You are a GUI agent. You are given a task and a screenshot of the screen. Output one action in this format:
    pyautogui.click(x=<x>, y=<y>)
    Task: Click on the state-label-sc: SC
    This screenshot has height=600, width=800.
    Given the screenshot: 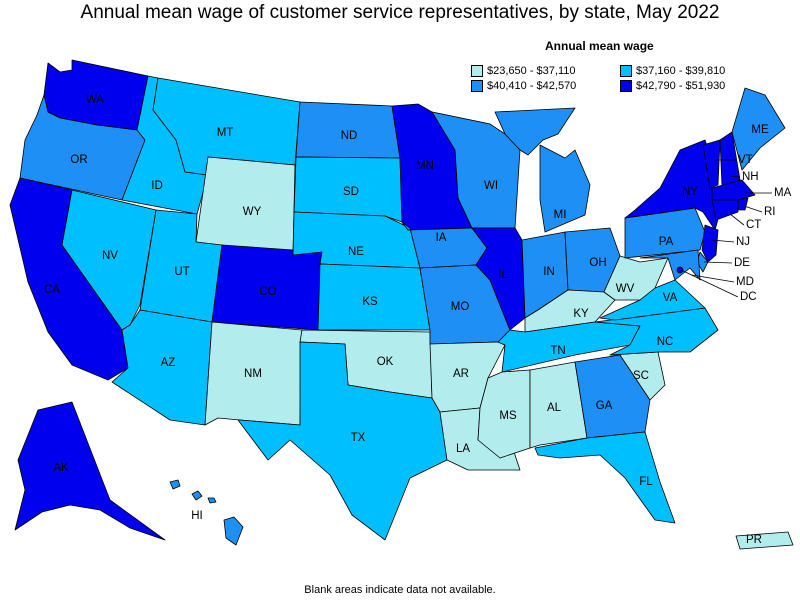 What is the action you would take?
    pyautogui.click(x=641, y=376)
    